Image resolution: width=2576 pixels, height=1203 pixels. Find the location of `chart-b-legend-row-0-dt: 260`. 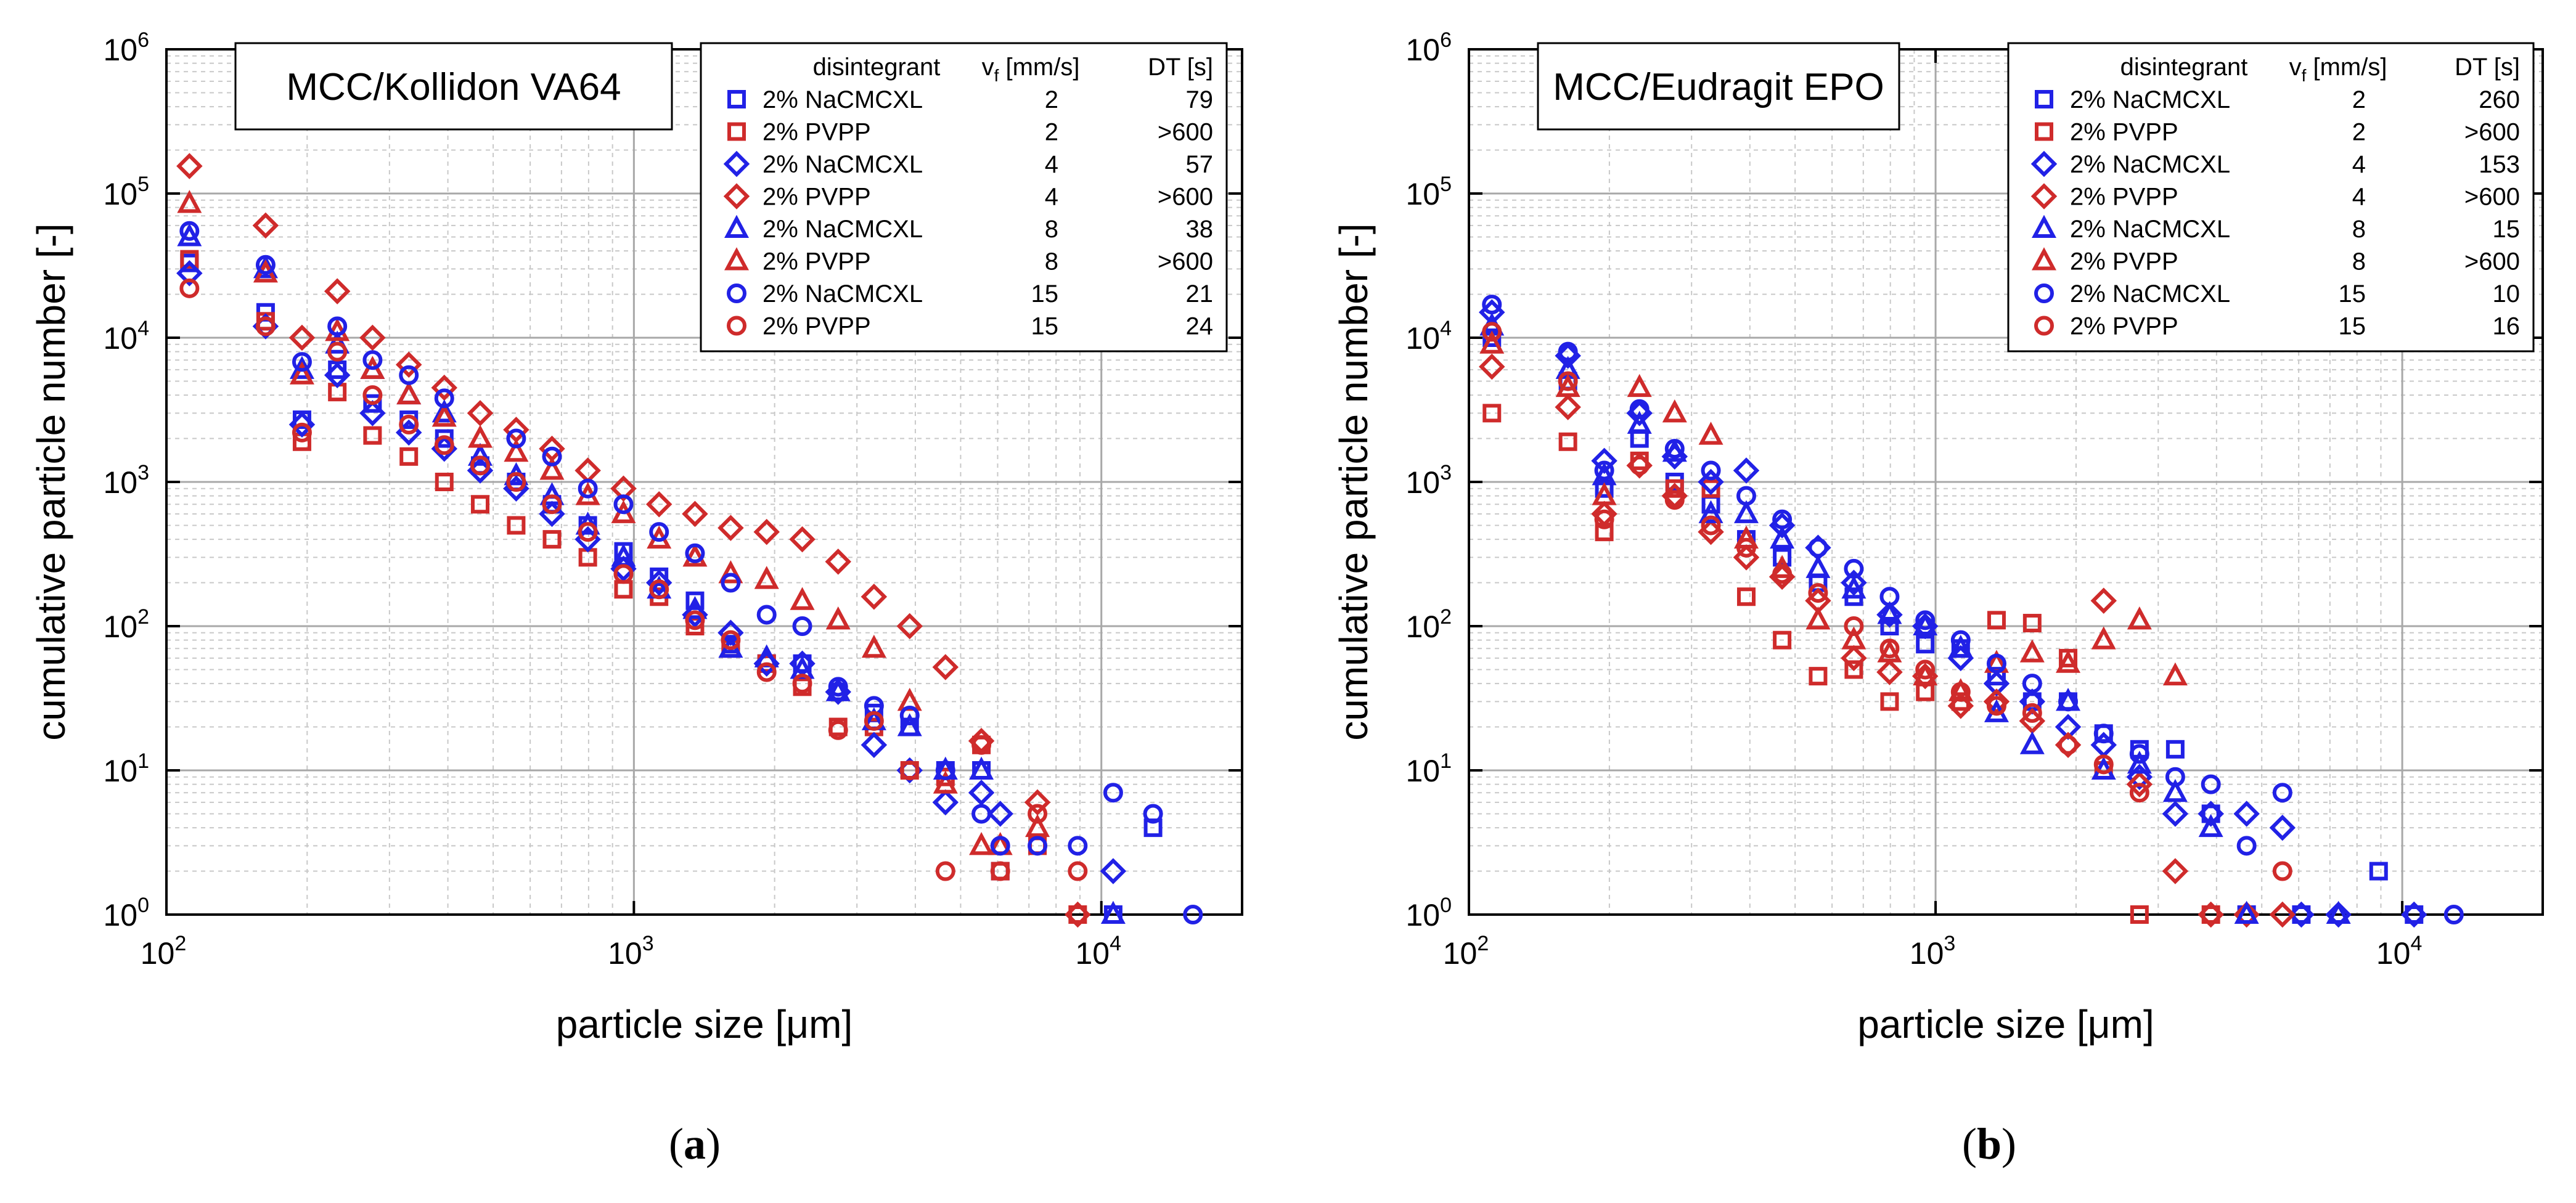

chart-b-legend-row-0-dt: 260 is located at coordinates (2499, 99).